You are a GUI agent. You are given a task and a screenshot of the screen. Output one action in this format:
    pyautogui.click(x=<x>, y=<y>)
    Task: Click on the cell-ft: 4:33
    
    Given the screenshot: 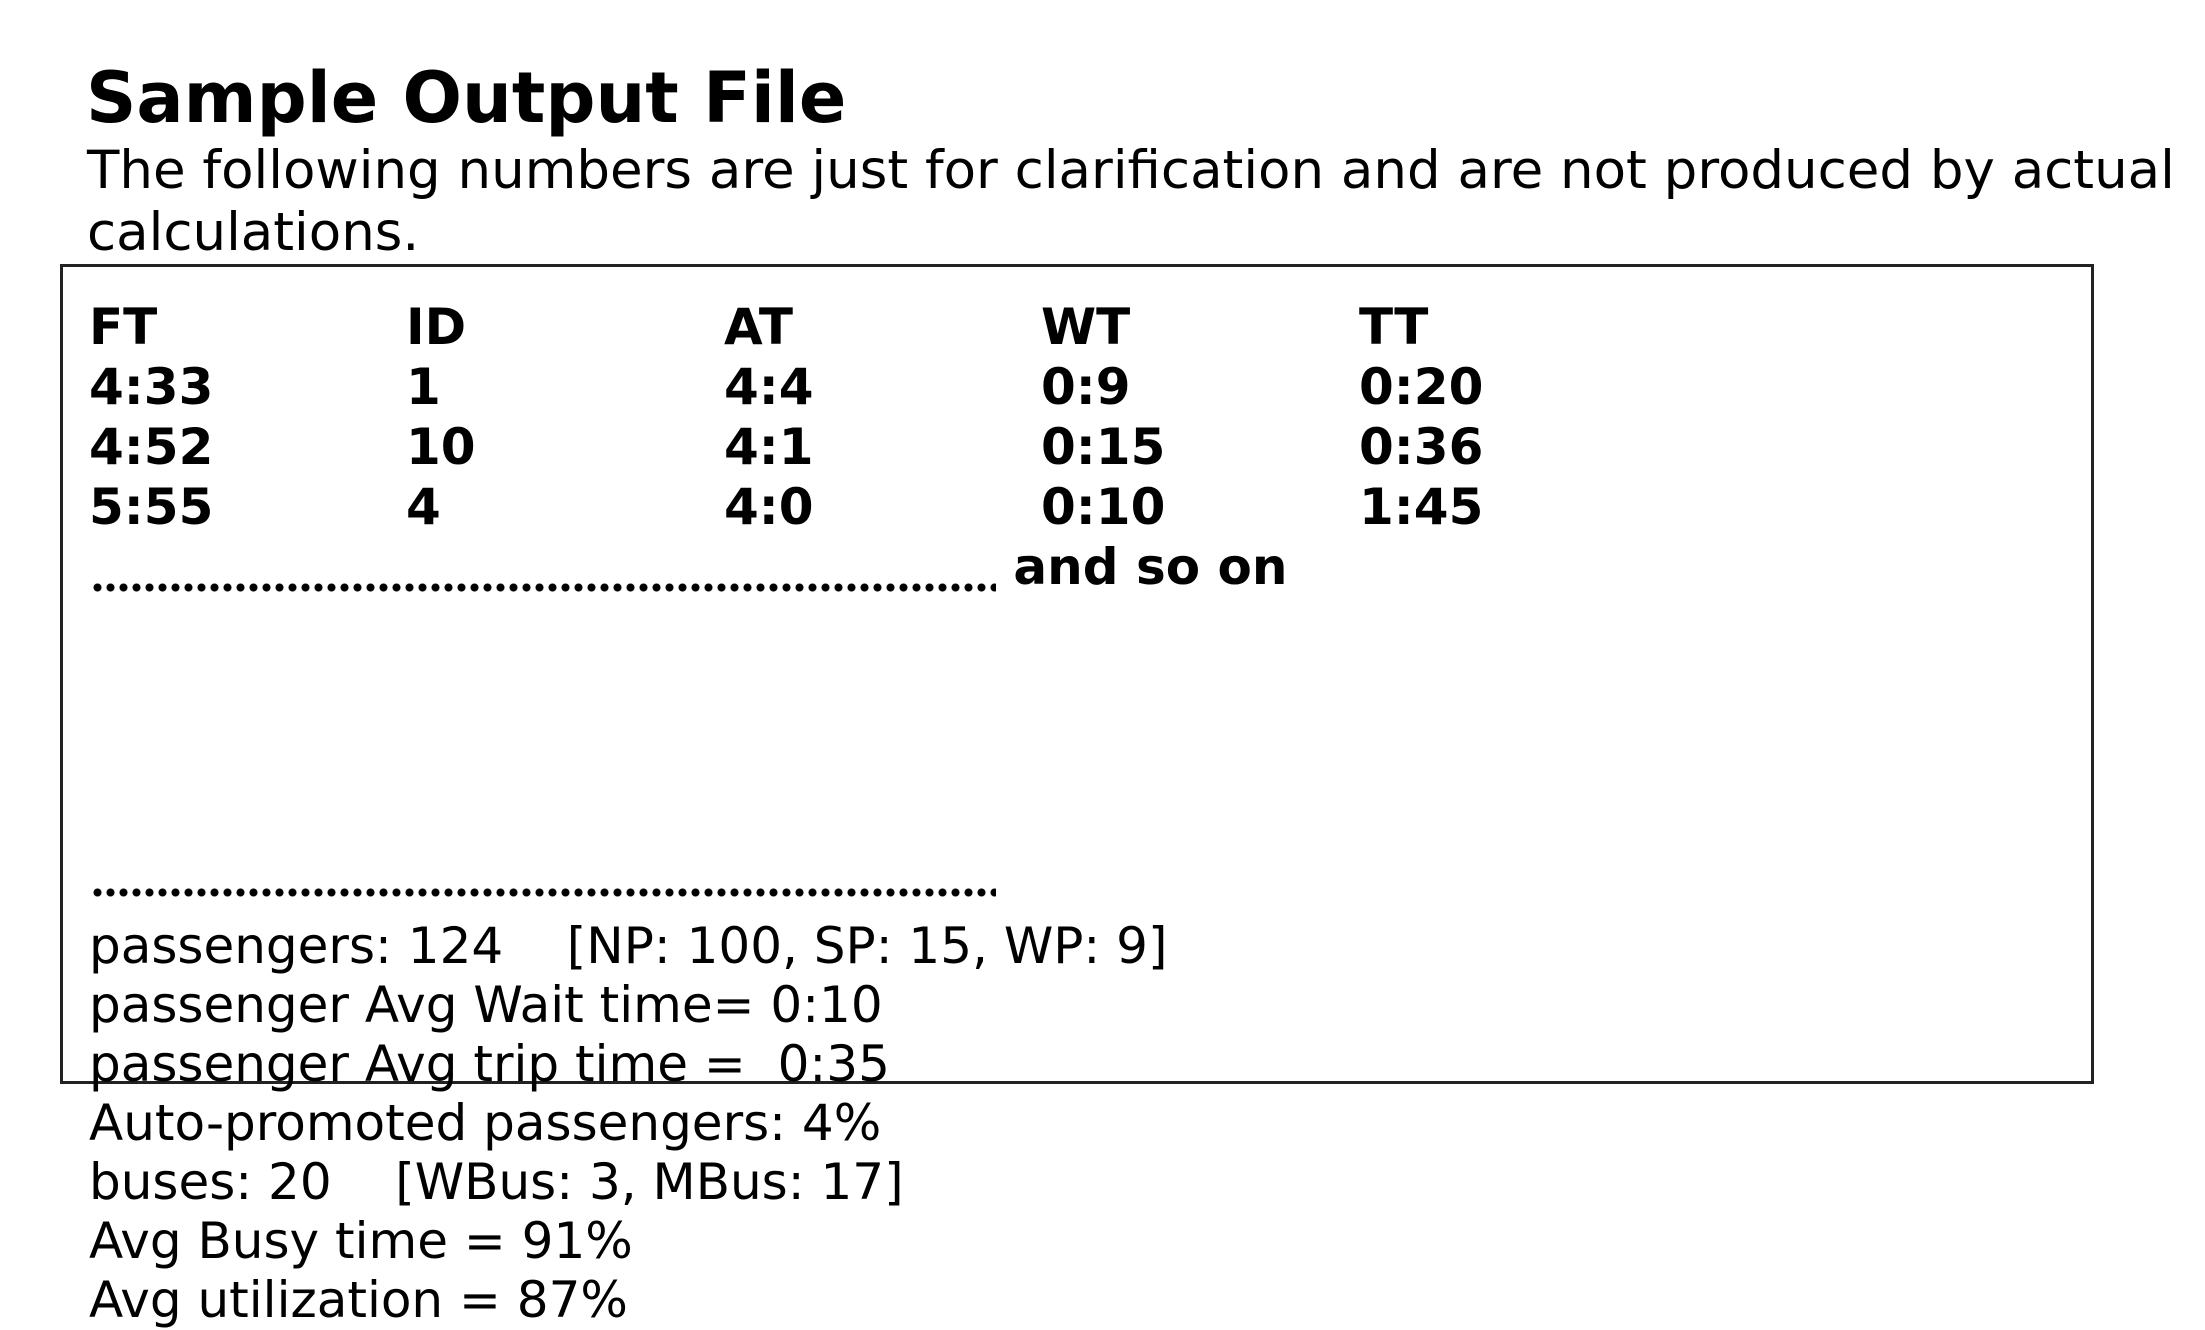 What is the action you would take?
    pyautogui.click(x=151, y=387)
    